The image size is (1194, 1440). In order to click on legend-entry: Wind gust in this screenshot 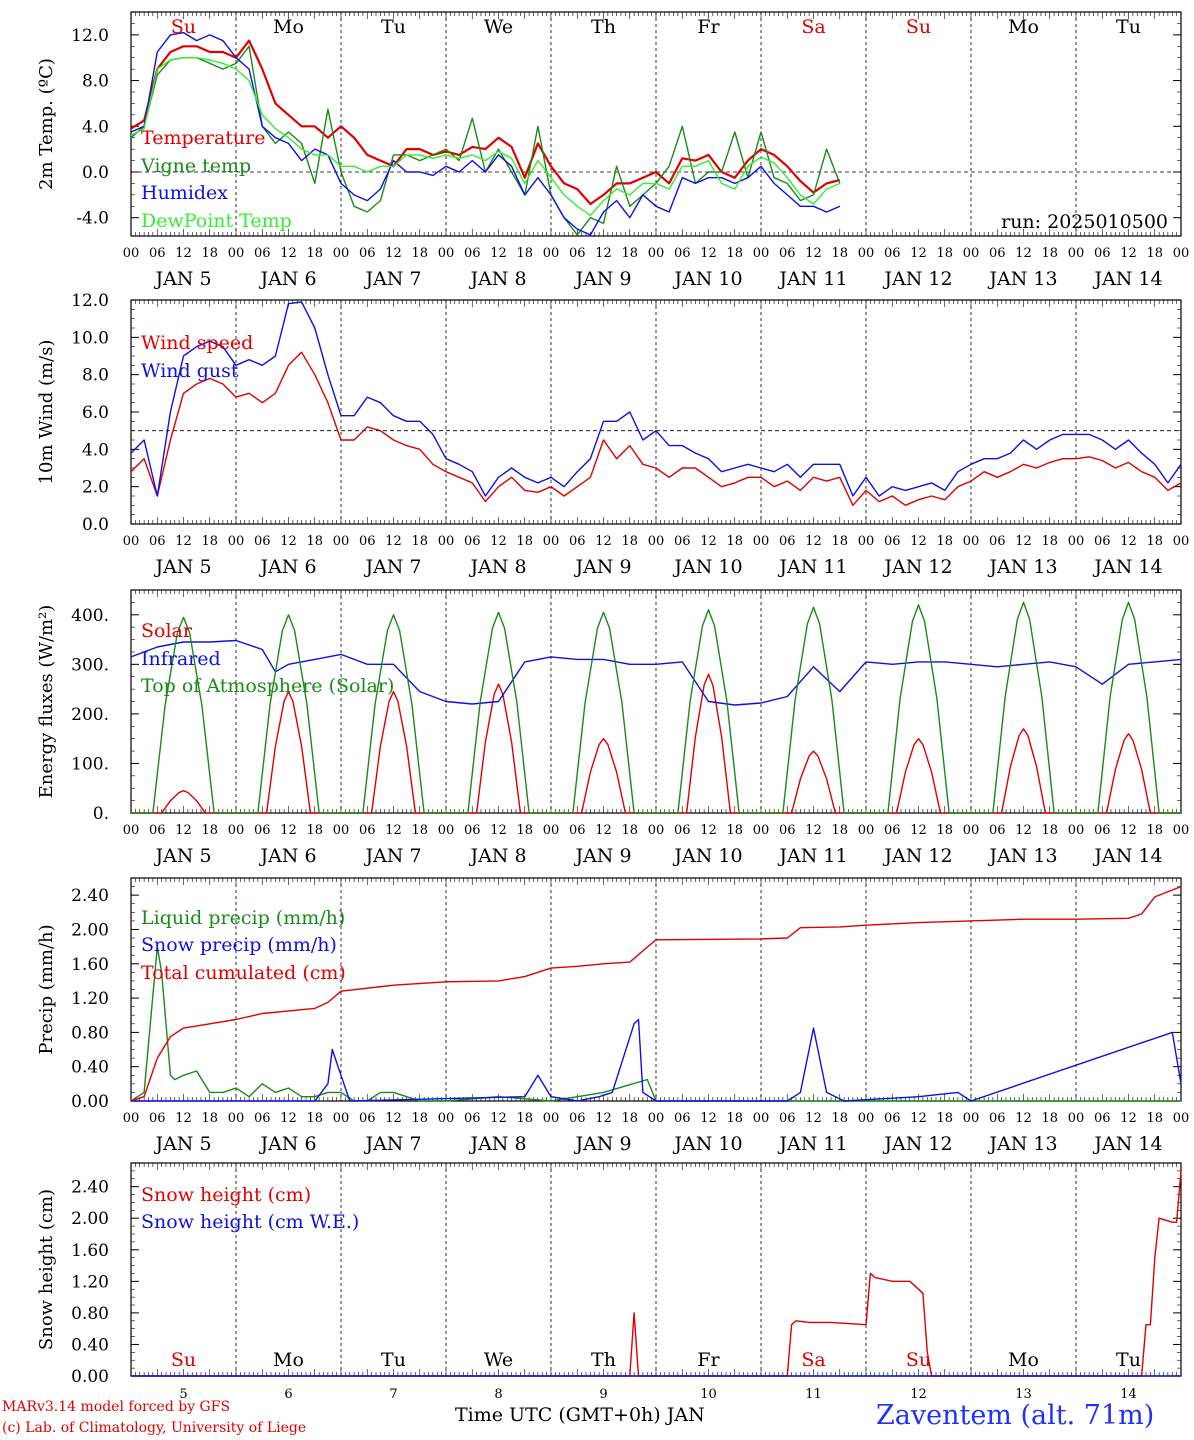, I will do `click(190, 371)`.